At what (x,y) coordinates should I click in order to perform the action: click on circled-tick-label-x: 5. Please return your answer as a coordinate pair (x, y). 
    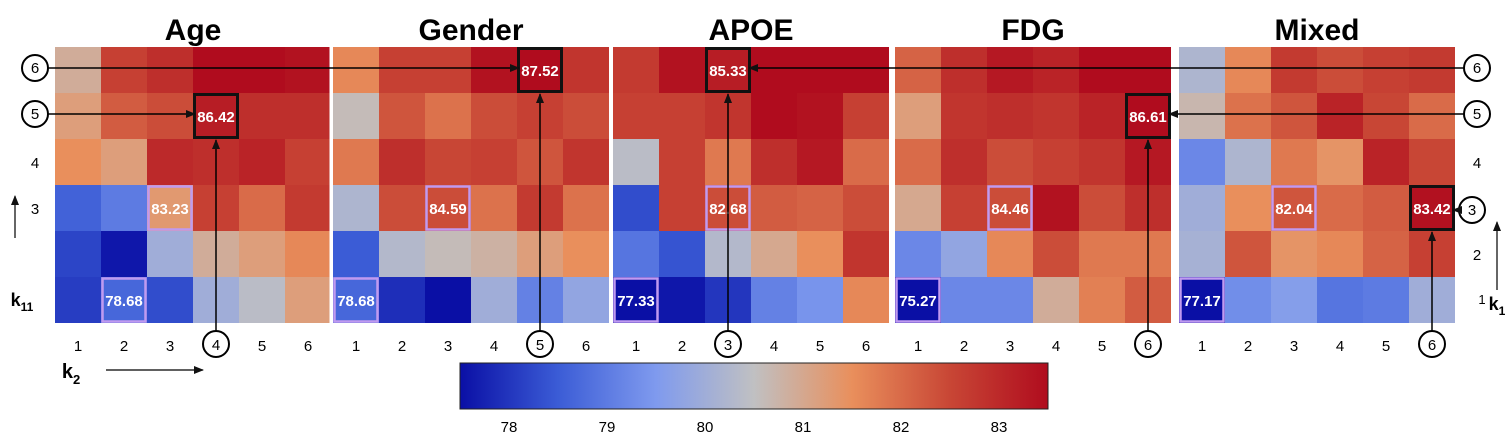
    Looking at the image, I should click on (540, 345).